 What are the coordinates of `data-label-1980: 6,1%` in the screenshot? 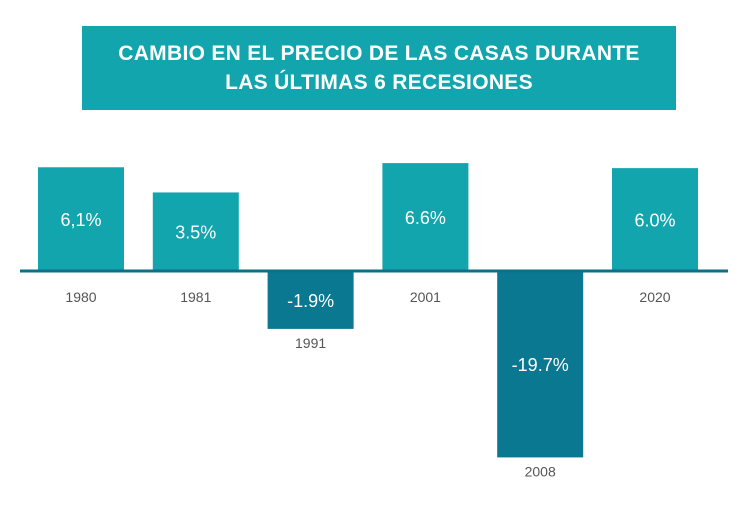 It's located at (80, 220).